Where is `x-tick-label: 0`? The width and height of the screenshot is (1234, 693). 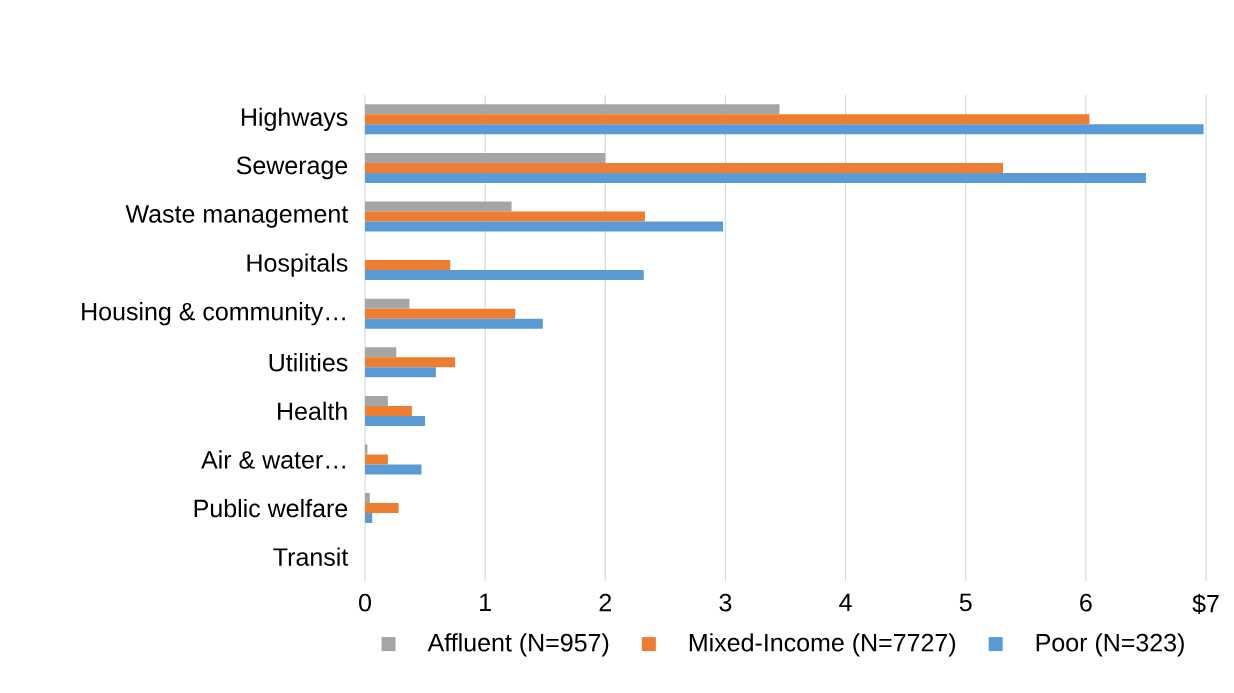
x-tick-label: 0 is located at coordinates (365, 602).